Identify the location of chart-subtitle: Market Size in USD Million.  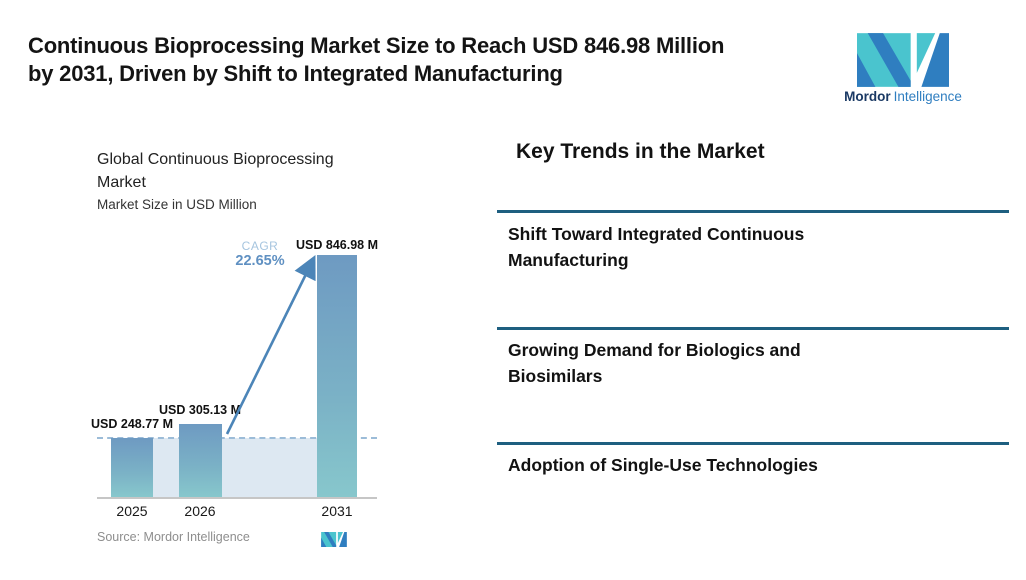
(177, 204).